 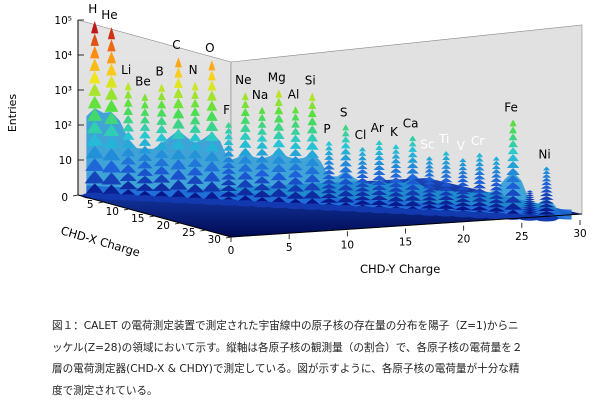 What do you see at coordinates (209, 48) in the screenshot?
I see `element-label-o: O` at bounding box center [209, 48].